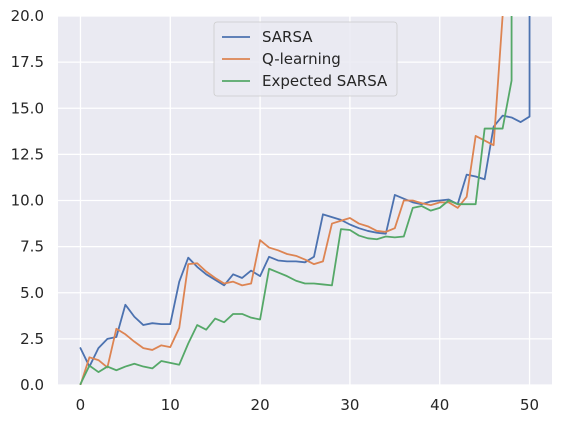  What do you see at coordinates (27, 154) in the screenshot?
I see `y-tick-label: 12.5` at bounding box center [27, 154].